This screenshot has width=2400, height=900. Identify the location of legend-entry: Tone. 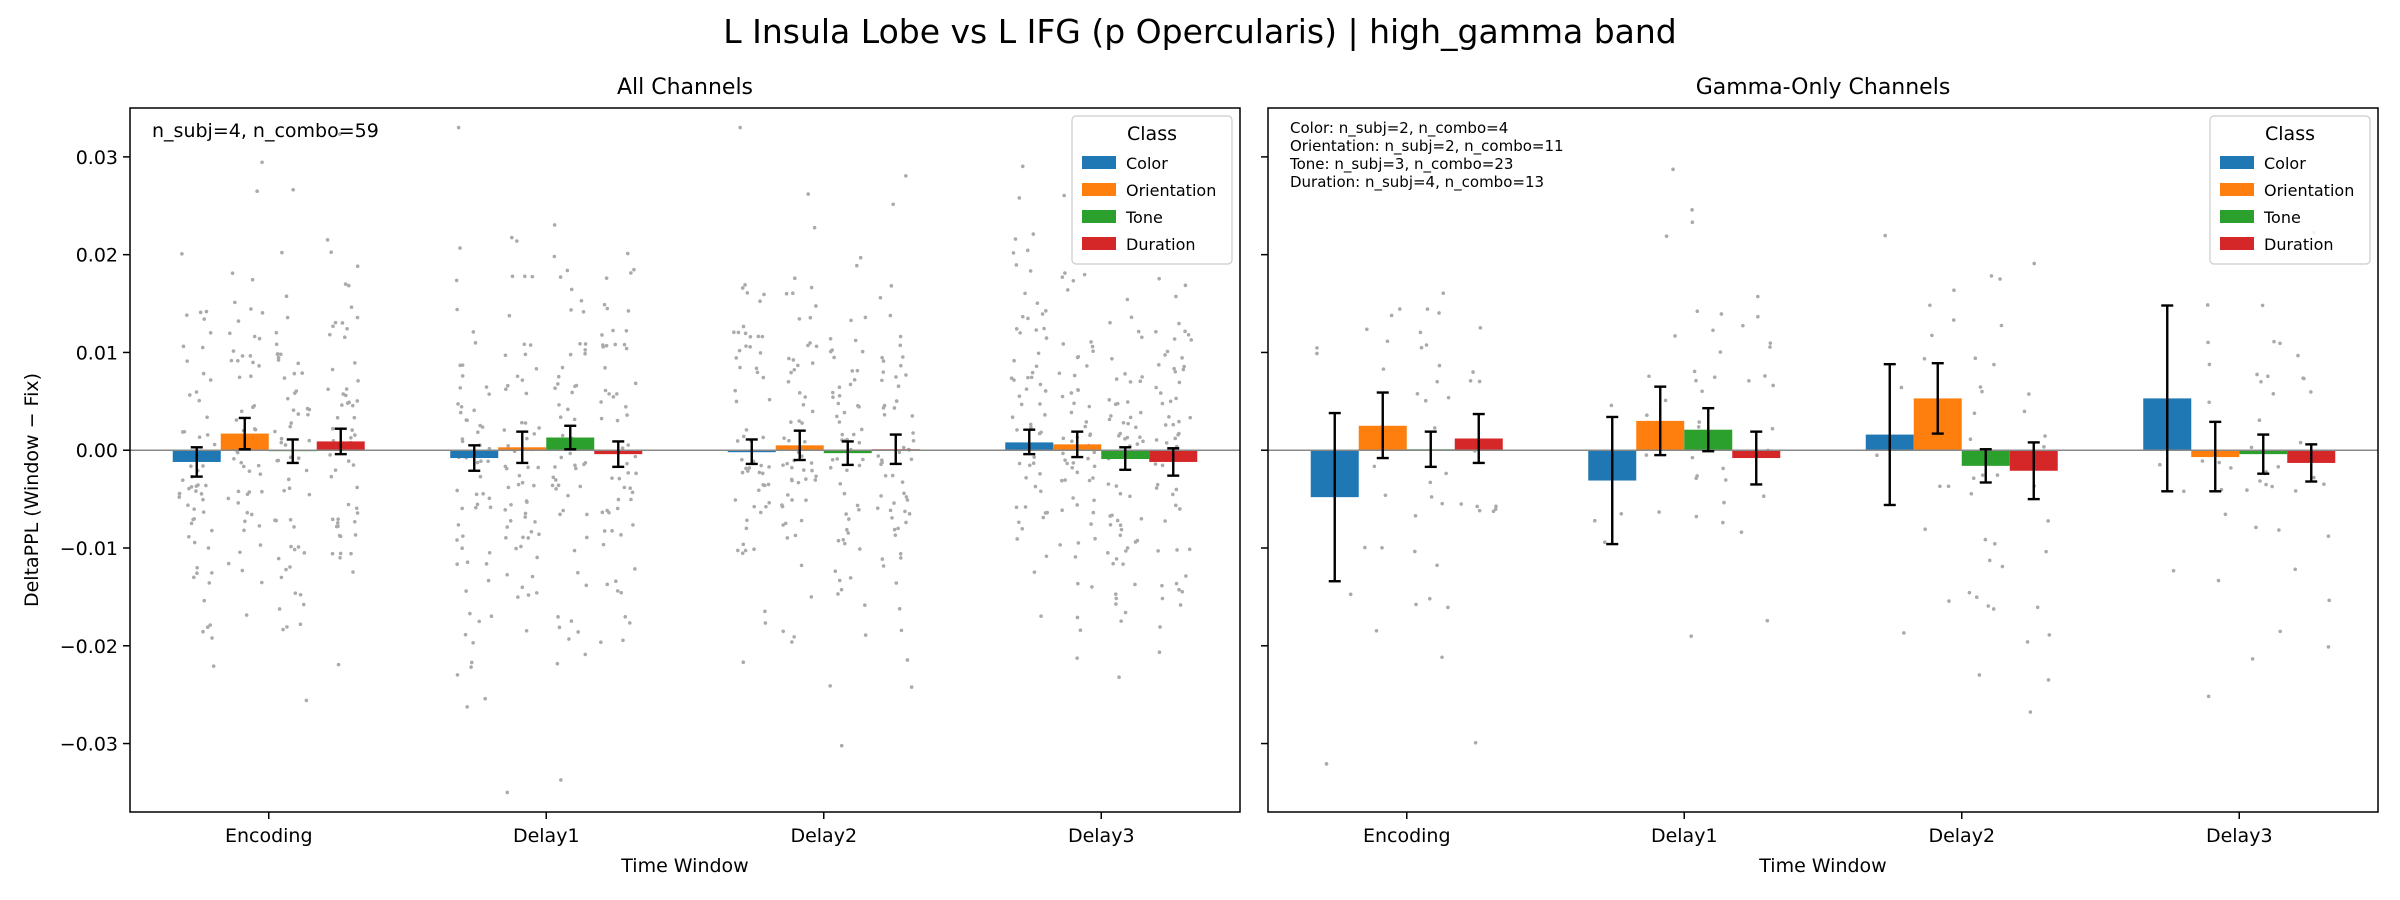
(2282, 217).